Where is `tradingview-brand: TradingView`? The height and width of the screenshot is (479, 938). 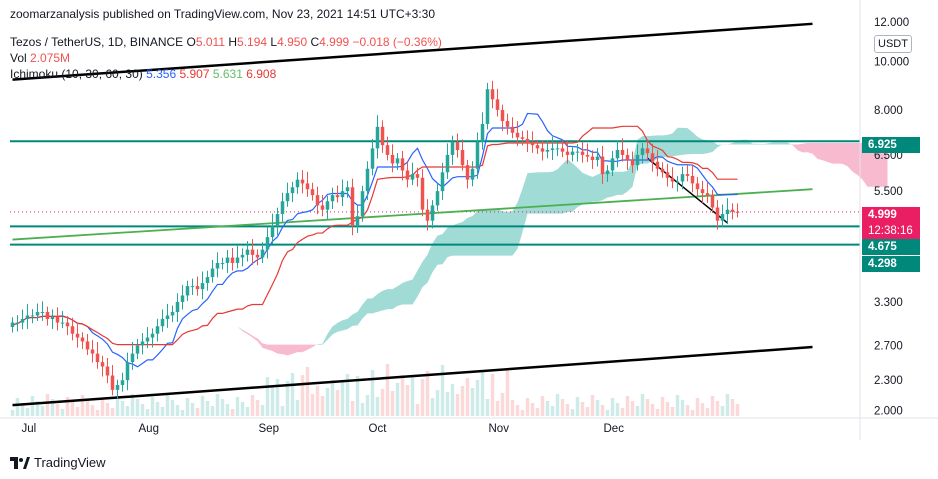
tradingview-brand: TradingView is located at coordinates (58, 462).